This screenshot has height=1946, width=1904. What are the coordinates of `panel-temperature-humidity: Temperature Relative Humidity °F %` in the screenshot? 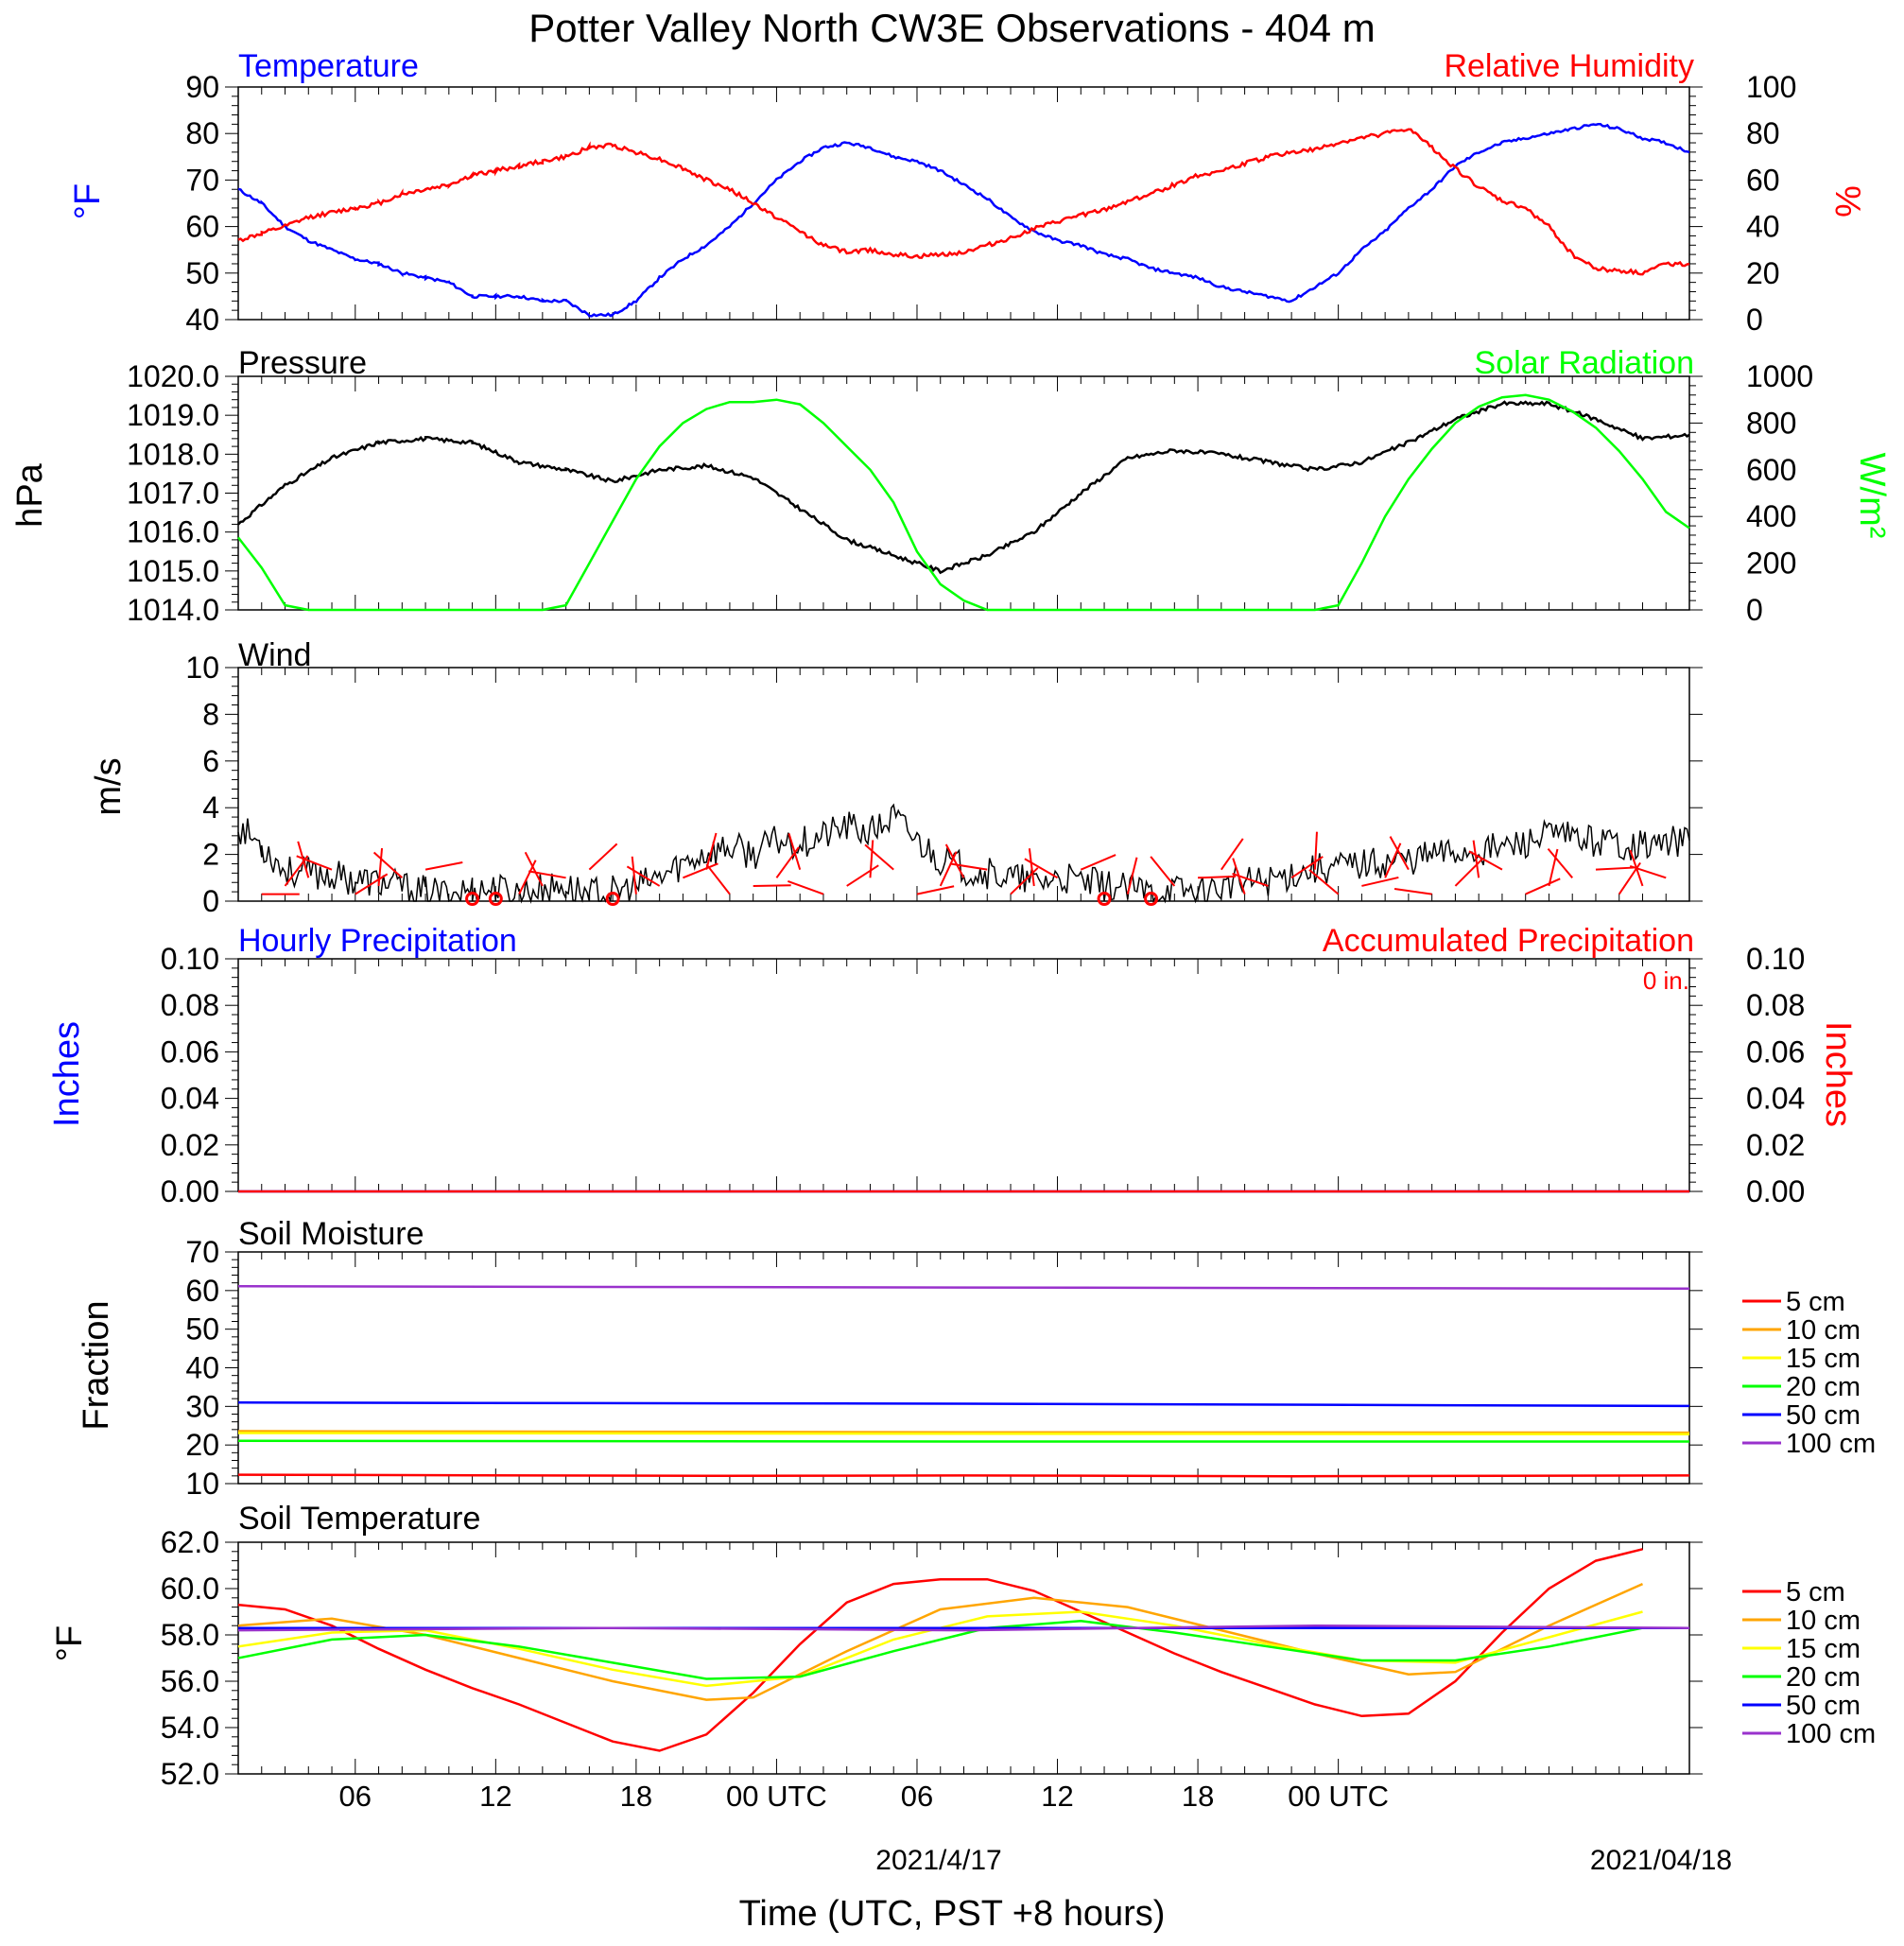 It's located at (967, 133).